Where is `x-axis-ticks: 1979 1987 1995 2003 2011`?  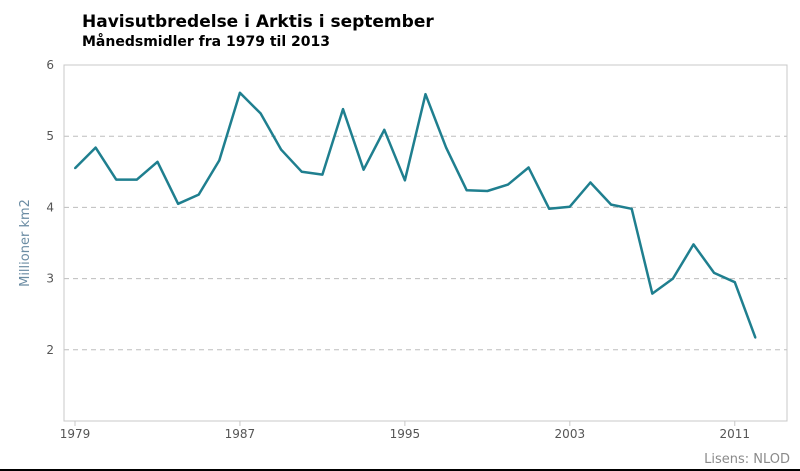
x-axis-ticks: 1979 1987 1995 2003 2011 is located at coordinates (405, 431).